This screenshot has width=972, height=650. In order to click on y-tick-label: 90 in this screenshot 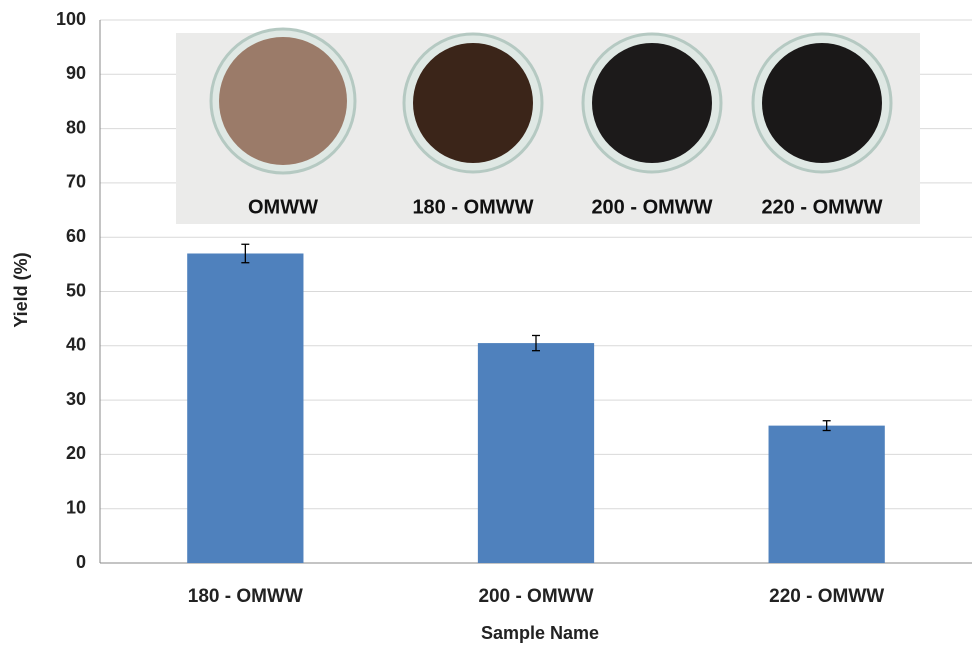, I will do `click(76, 73)`.